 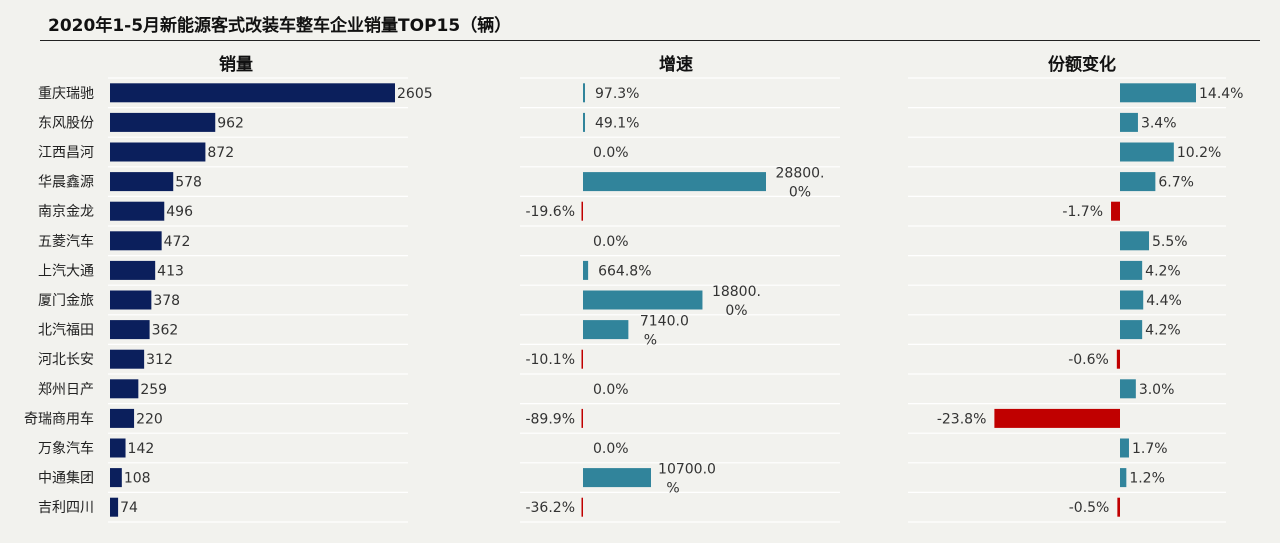 What do you see at coordinates (66, 508) in the screenshot?
I see `category-label: 吉利四川` at bounding box center [66, 508].